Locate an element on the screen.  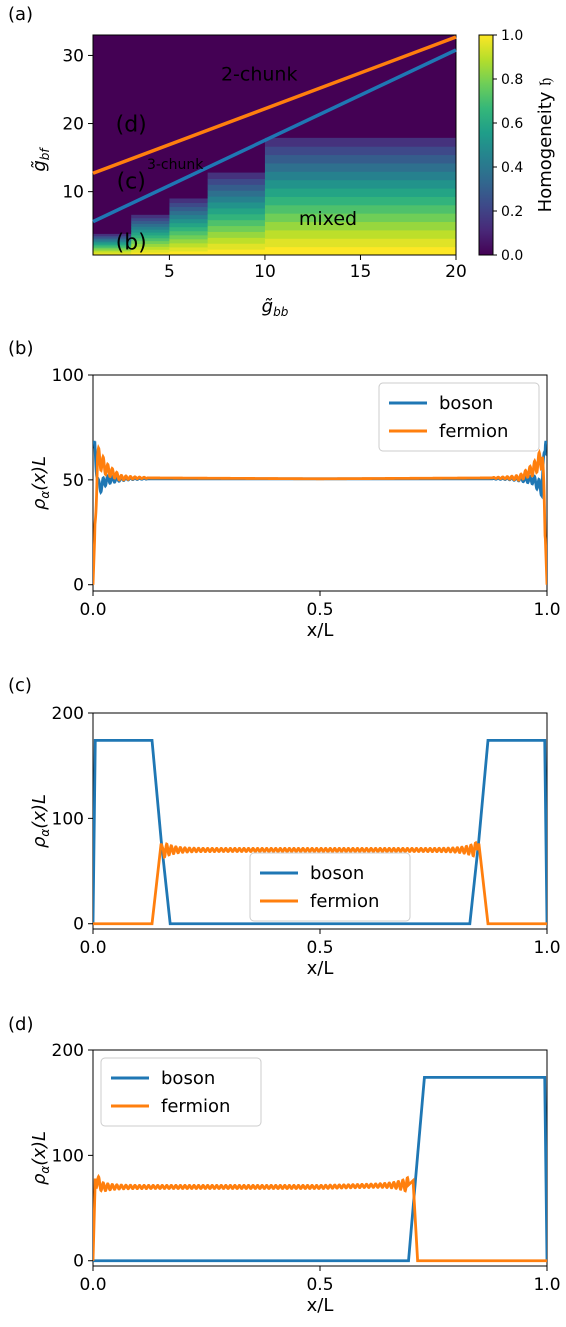
region-label: 2-chunk is located at coordinates (259, 75).